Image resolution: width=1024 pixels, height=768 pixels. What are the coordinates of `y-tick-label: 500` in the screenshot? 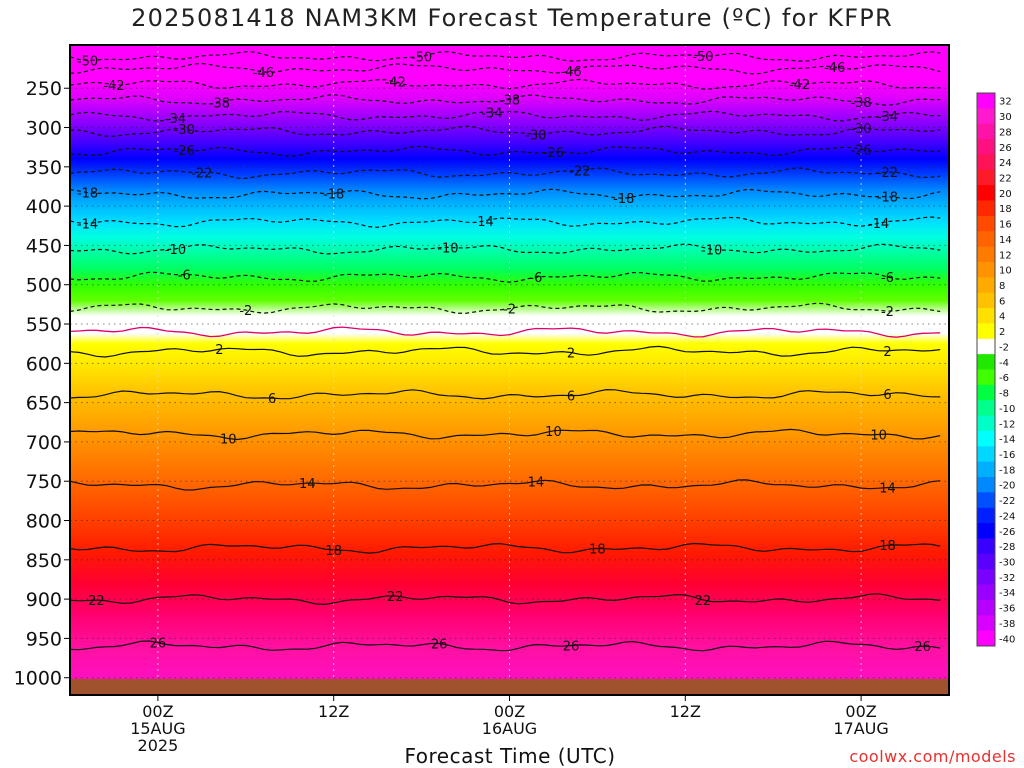 It's located at (44, 286).